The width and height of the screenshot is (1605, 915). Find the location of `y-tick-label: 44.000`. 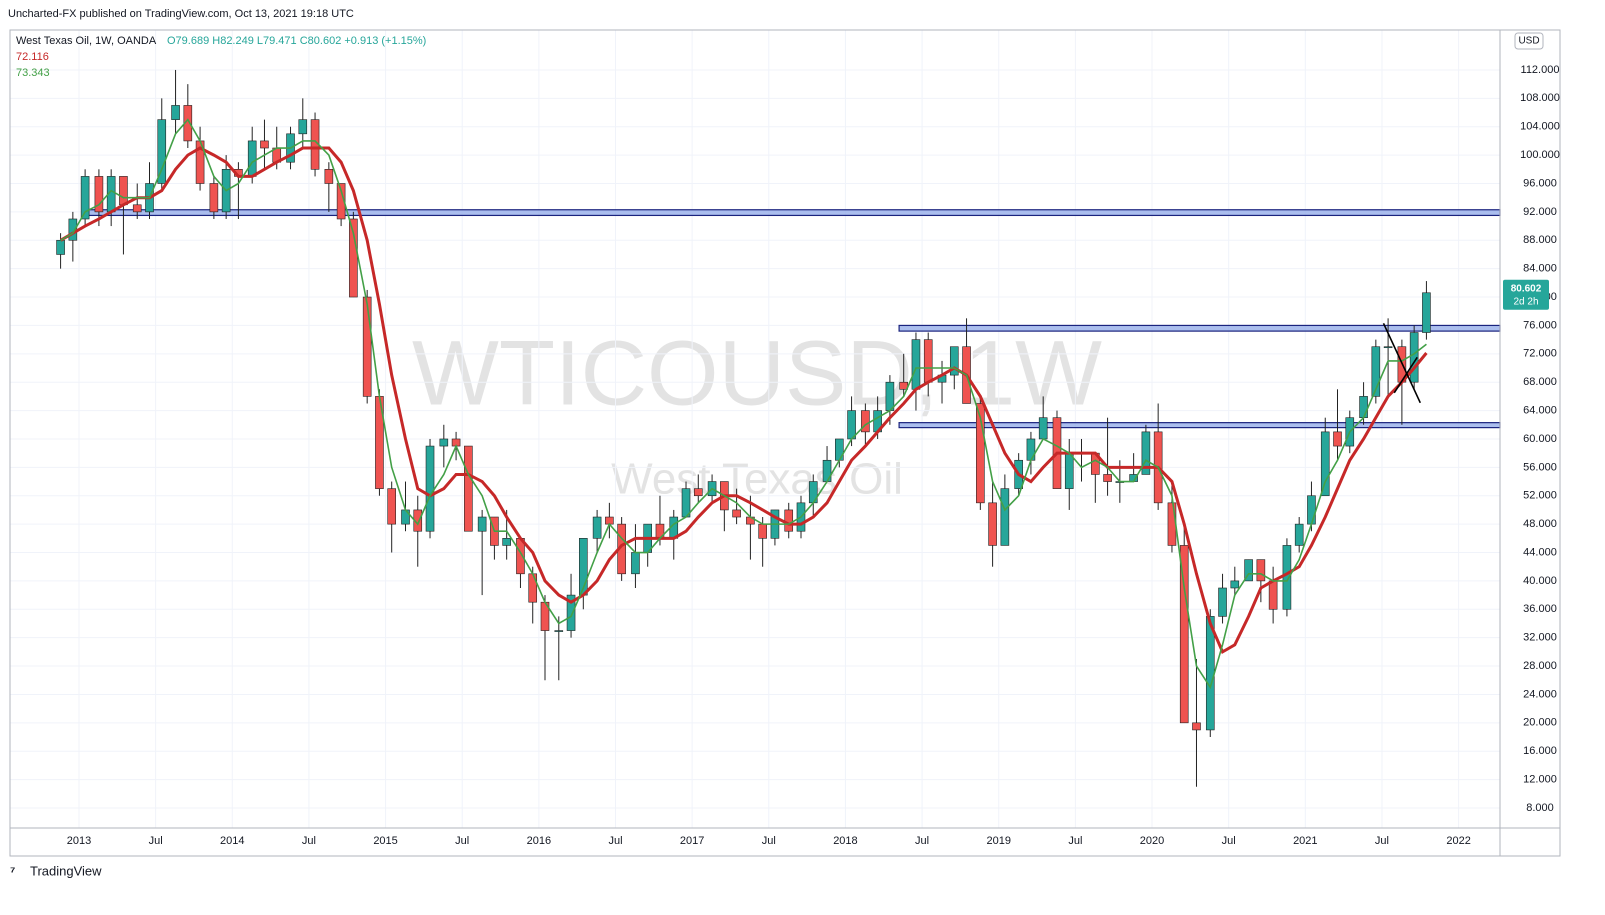

y-tick-label: 44.000 is located at coordinates (1540, 552).